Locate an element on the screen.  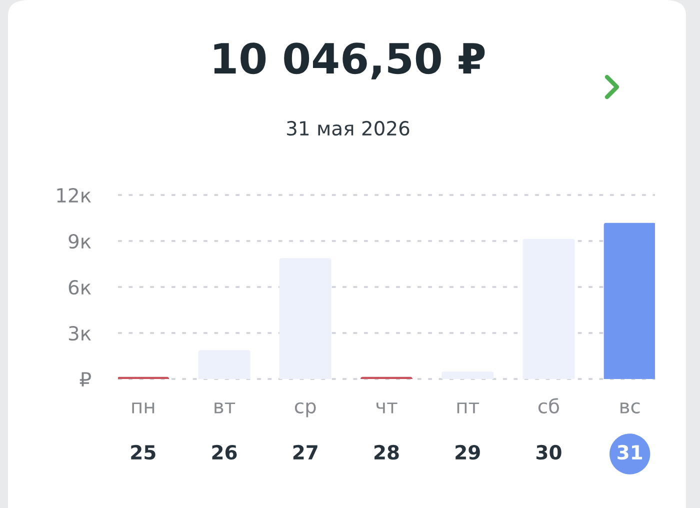
y-tick-label: 9к is located at coordinates (79, 241).